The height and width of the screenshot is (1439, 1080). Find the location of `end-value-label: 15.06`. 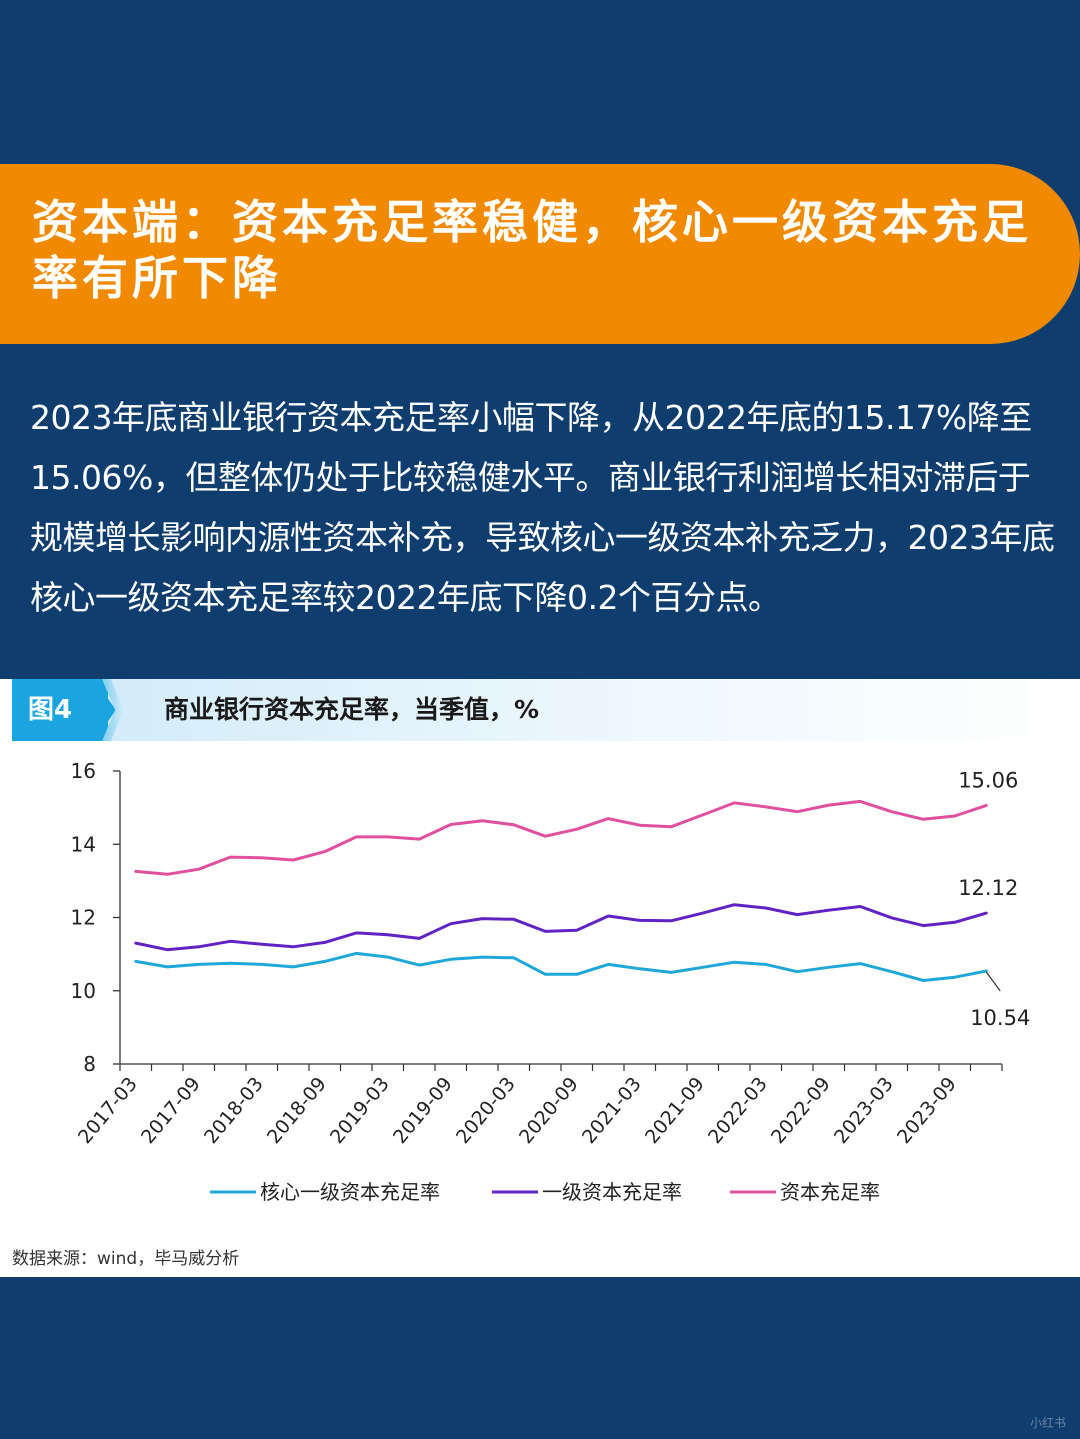

end-value-label: 15.06 is located at coordinates (988, 780).